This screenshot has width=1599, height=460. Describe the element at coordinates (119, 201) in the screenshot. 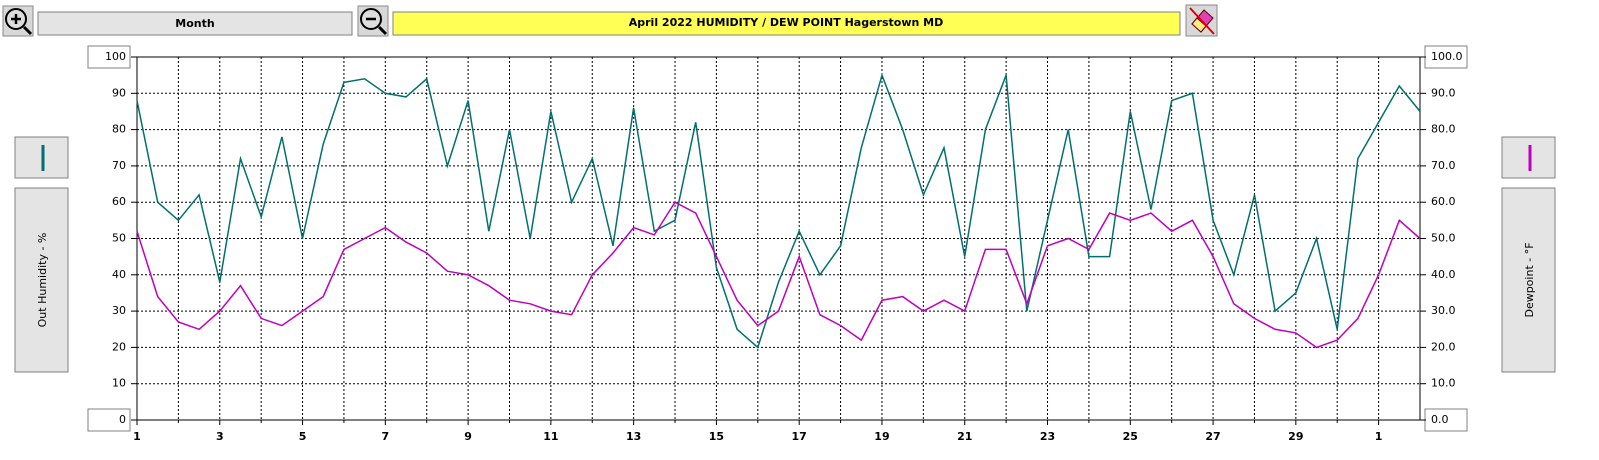

I see `y-tick-label: 60` at that location.